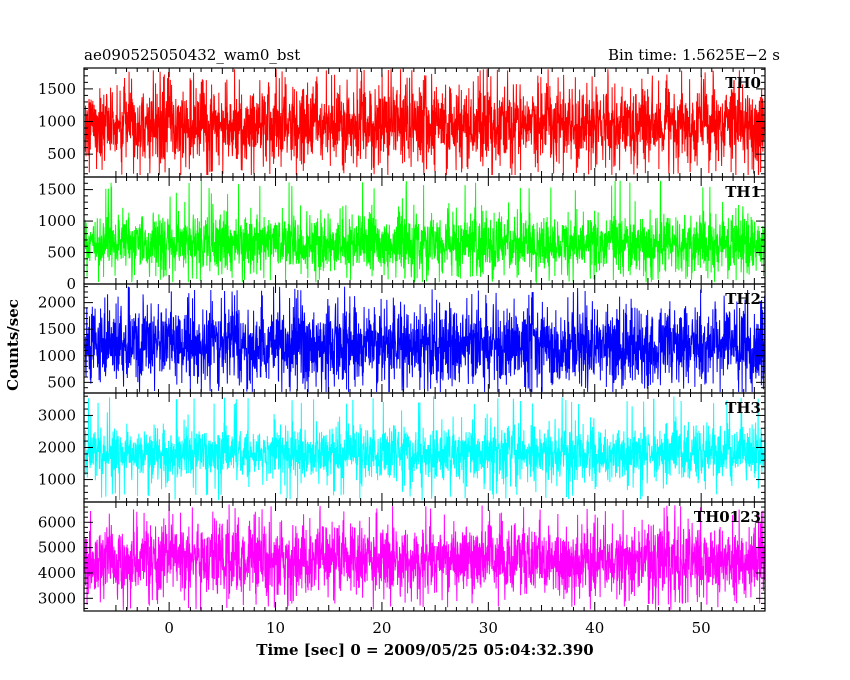 This screenshot has width=850, height=680. Describe the element at coordinates (594, 628) in the screenshot. I see `x-tick-label: 40` at that location.